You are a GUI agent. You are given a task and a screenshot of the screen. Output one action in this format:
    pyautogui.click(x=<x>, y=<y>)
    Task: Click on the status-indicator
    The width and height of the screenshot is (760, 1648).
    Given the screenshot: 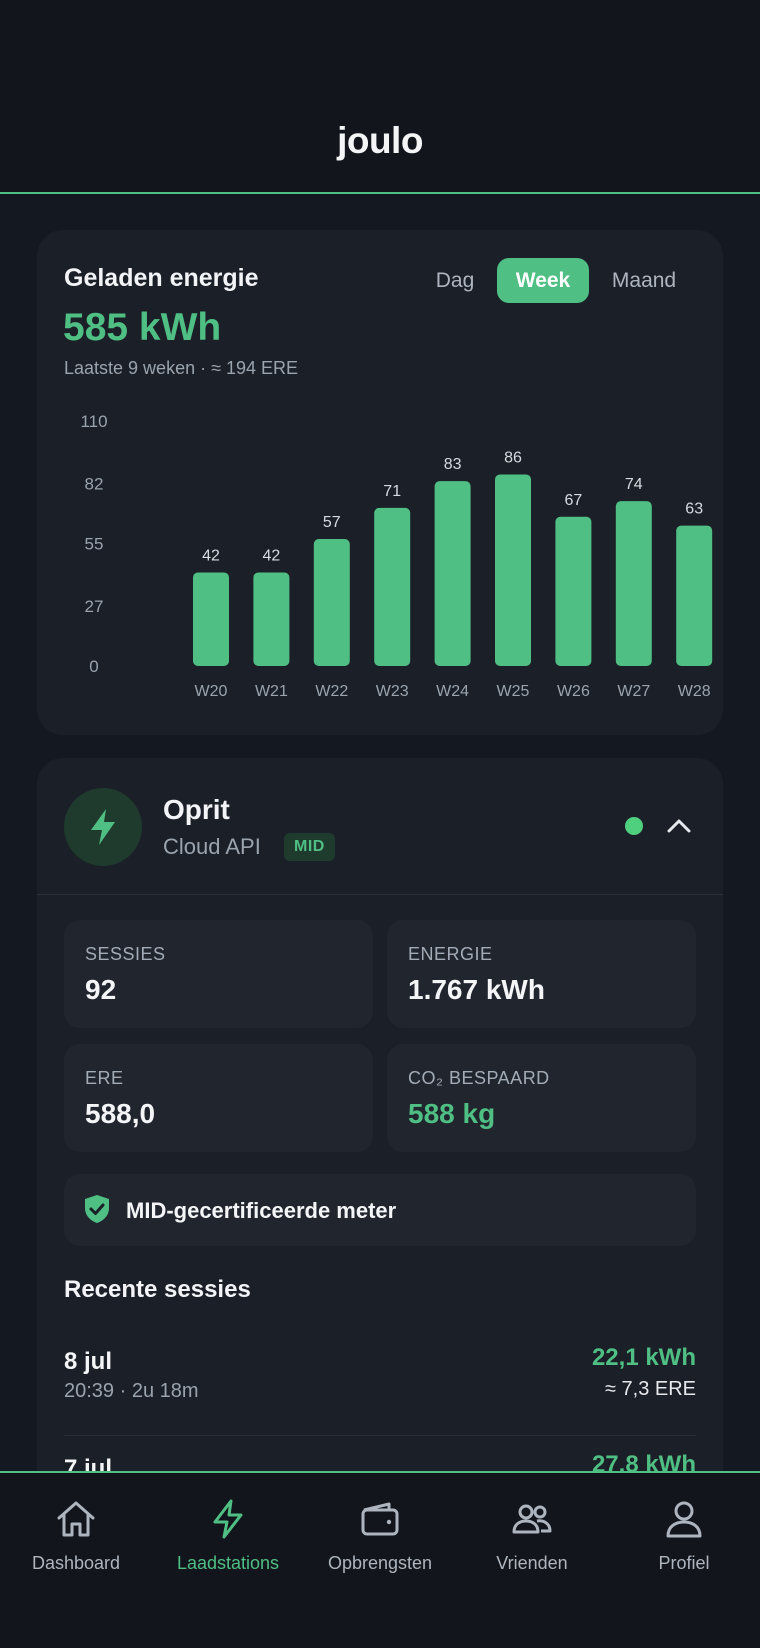 What is the action you would take?
    pyautogui.click(x=634, y=826)
    